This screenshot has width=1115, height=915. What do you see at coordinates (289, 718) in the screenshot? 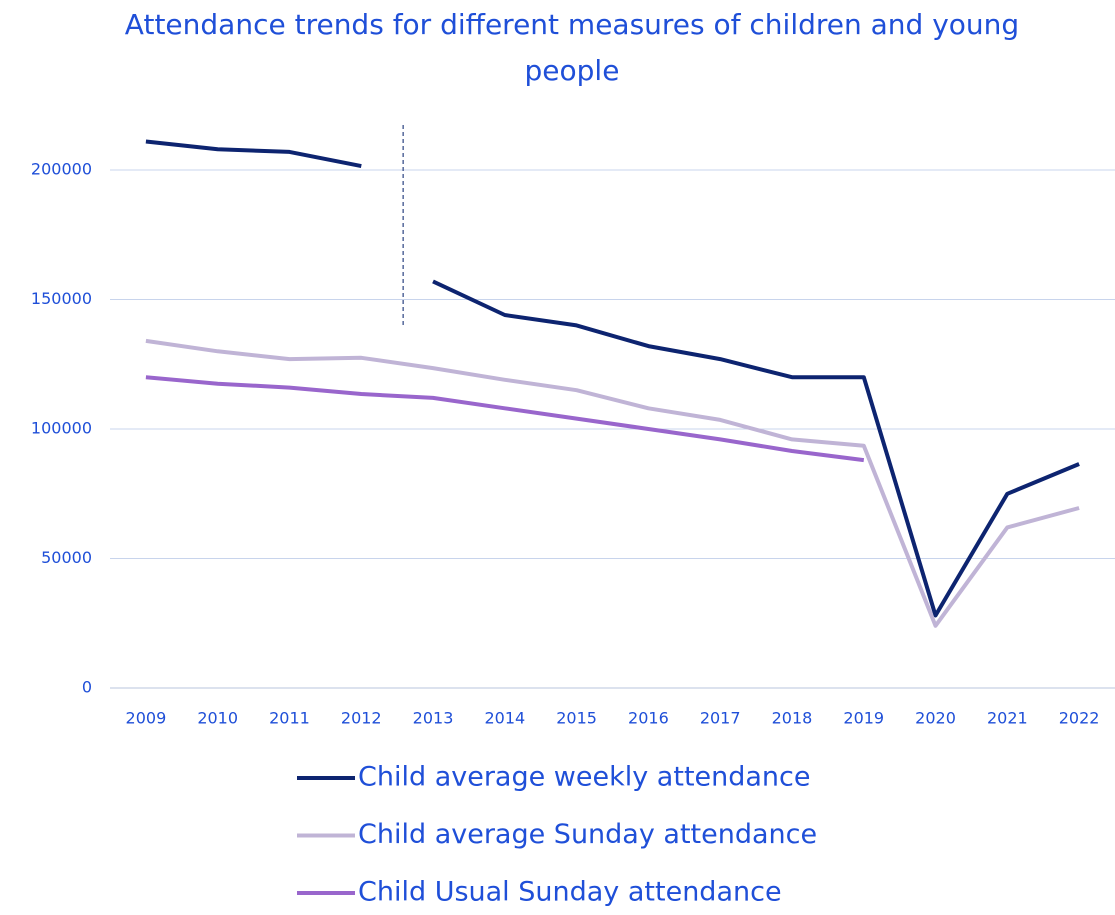
I see `x-tick-label: 2011` at bounding box center [289, 718].